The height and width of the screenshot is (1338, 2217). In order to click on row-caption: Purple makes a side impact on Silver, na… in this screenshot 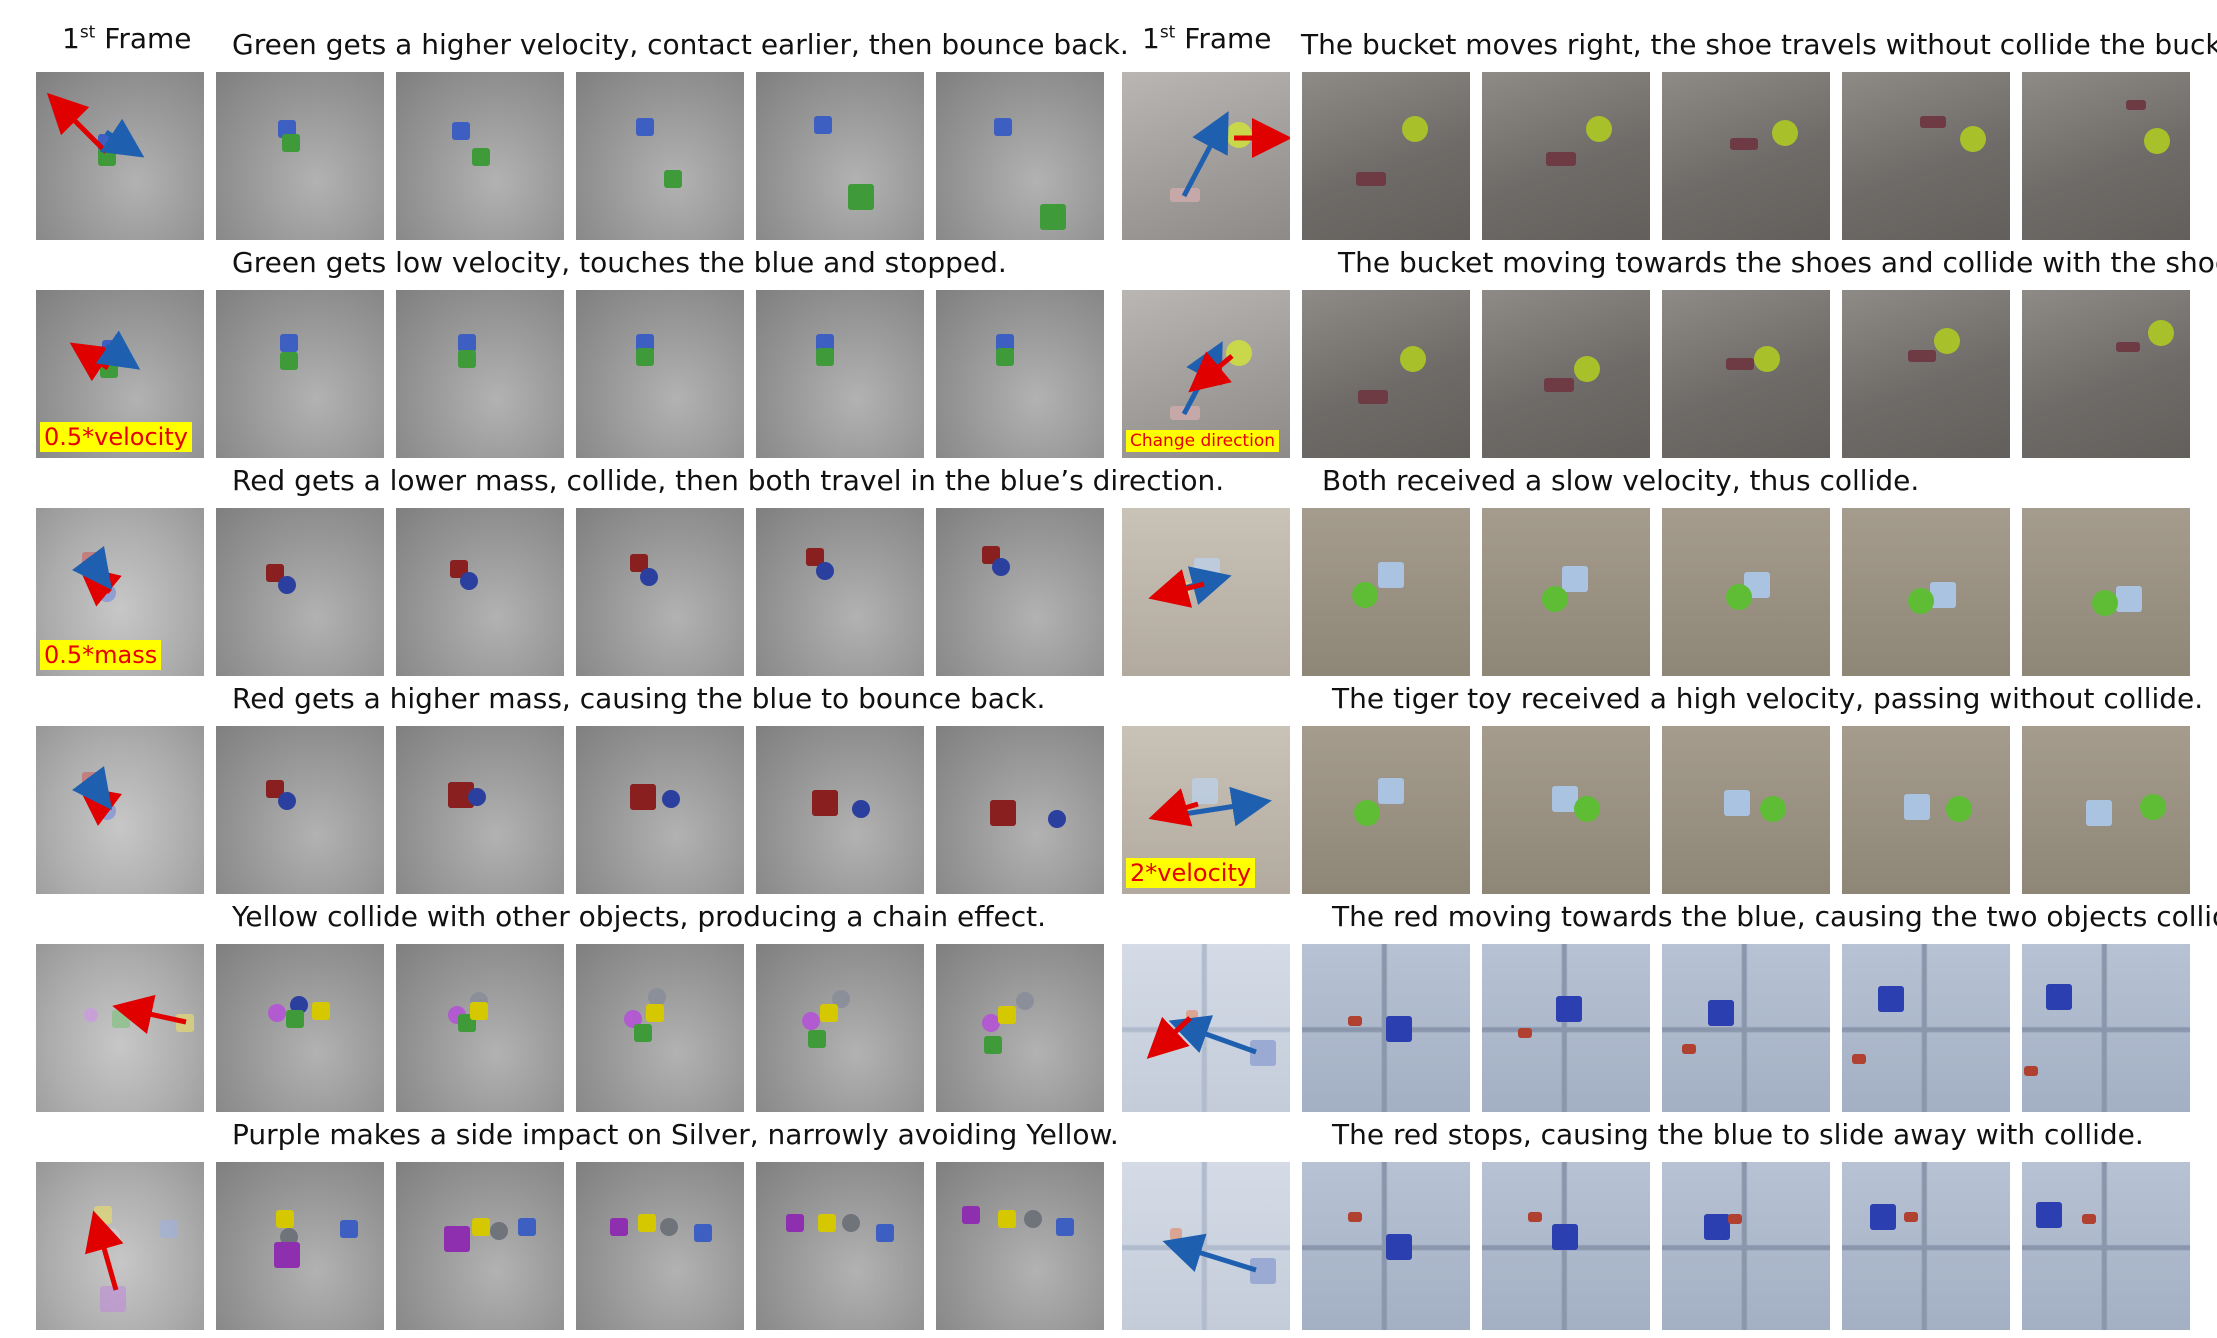, I will do `click(675, 1134)`.